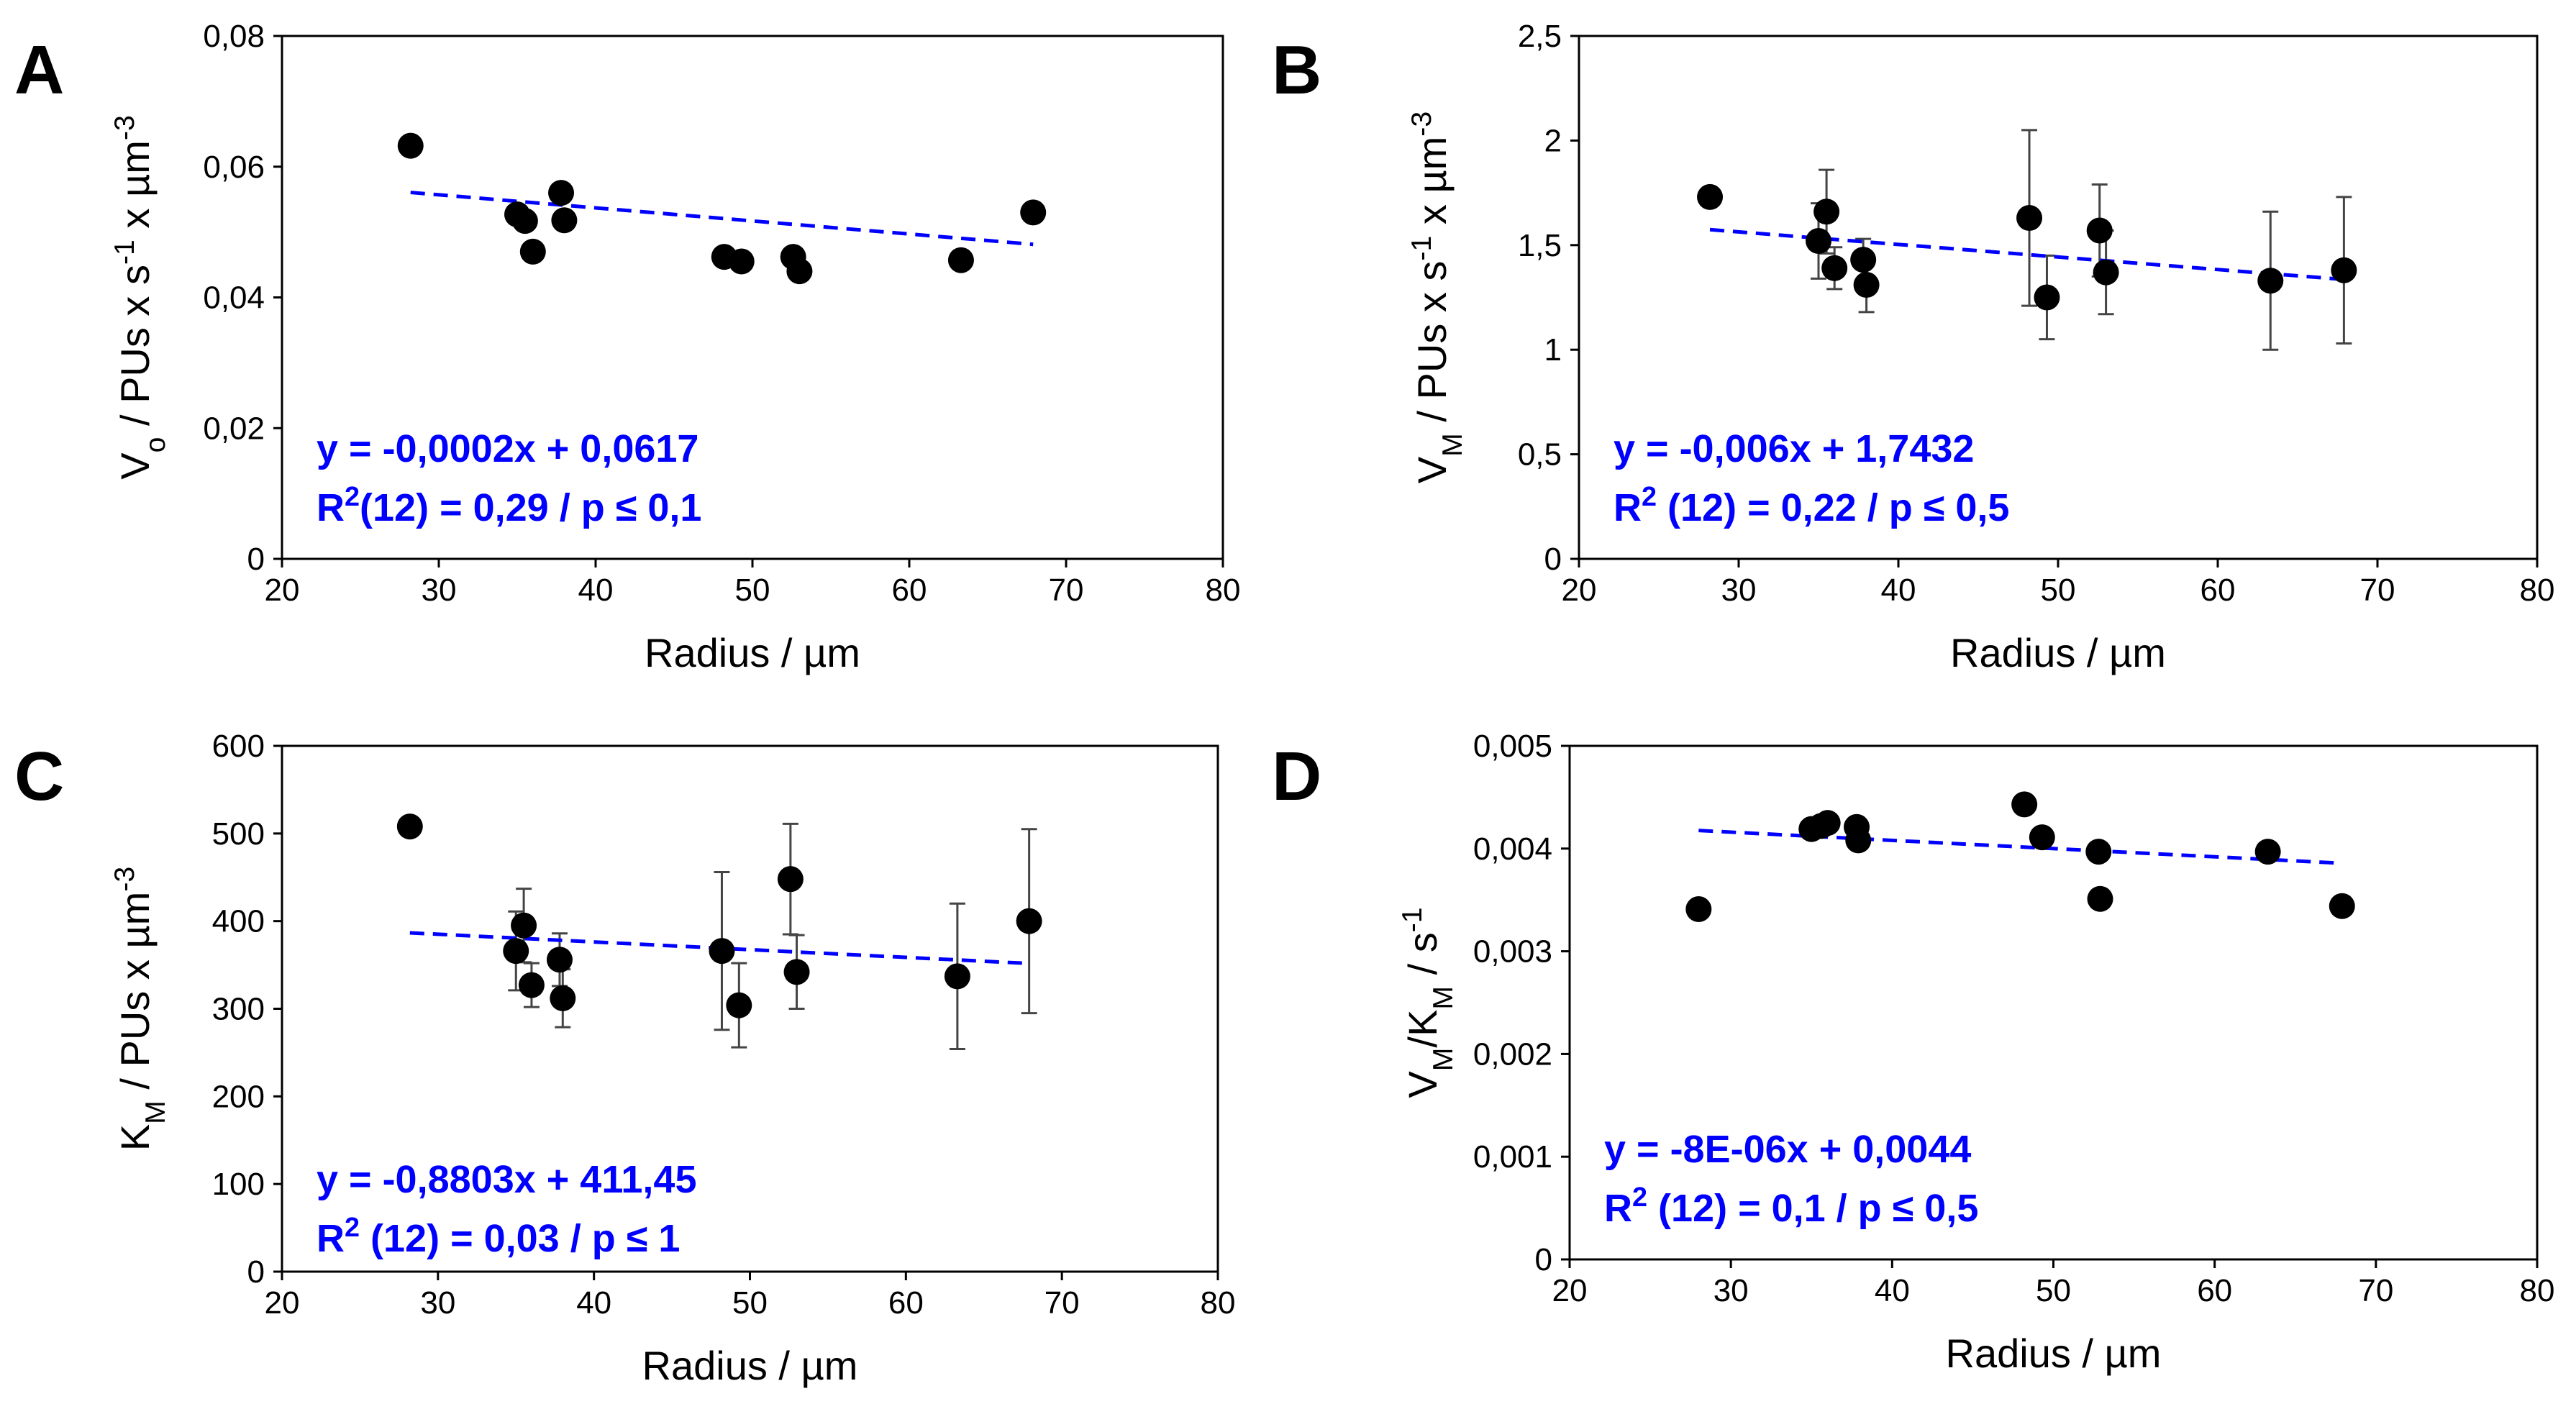 This screenshot has width=2576, height=1427. Describe the element at coordinates (238, 1096) in the screenshot. I see `y-tick-label: 200` at that location.